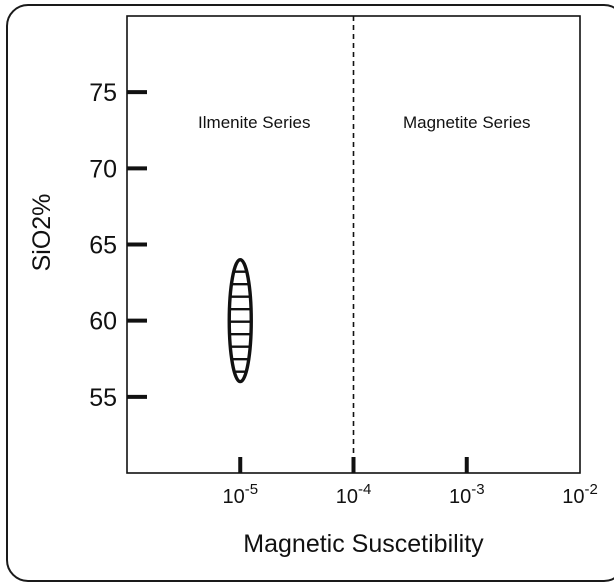 The height and width of the screenshot is (582, 614). I want to click on y-tick-label: 70, so click(103, 169).